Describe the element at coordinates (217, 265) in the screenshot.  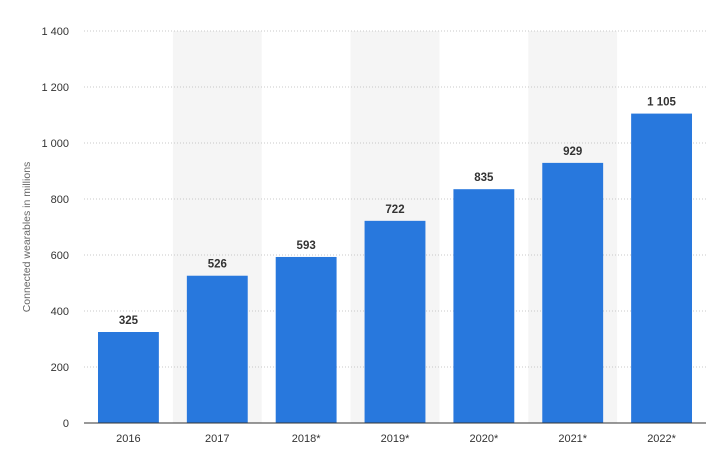
I see `data-label: 526` at that location.